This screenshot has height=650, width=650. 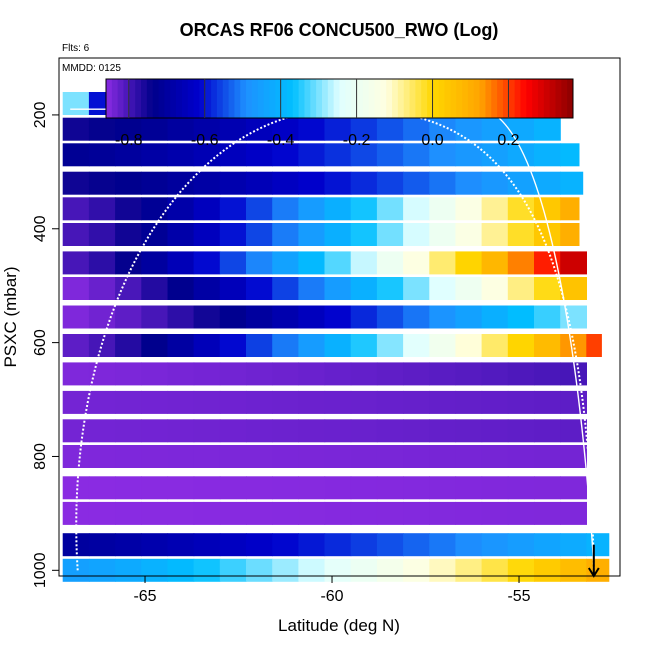 I want to click on flights-label: Flts: 6, so click(x=76, y=48).